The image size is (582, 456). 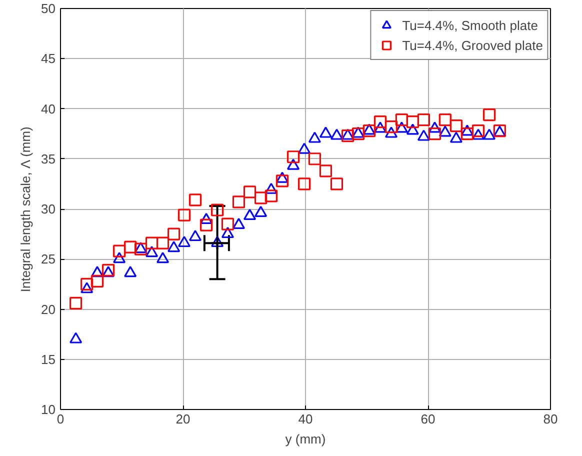 I want to click on x-tick-label: 20, so click(x=183, y=419).